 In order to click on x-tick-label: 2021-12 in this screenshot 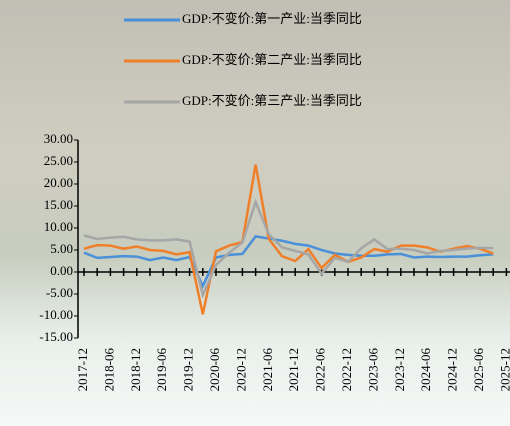, I will do `click(293, 369)`.